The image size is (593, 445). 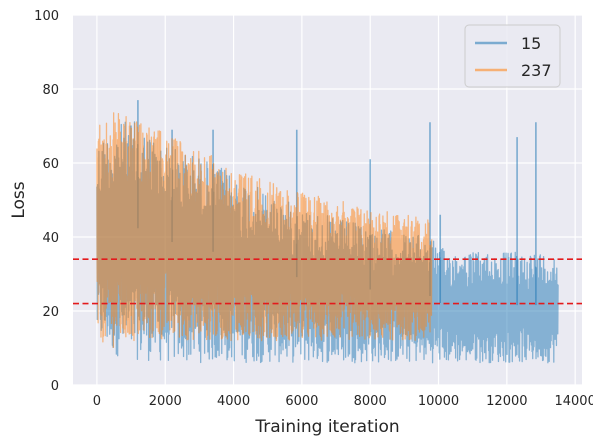 What do you see at coordinates (438, 401) in the screenshot?
I see `x-tick-label: 10000` at bounding box center [438, 401].